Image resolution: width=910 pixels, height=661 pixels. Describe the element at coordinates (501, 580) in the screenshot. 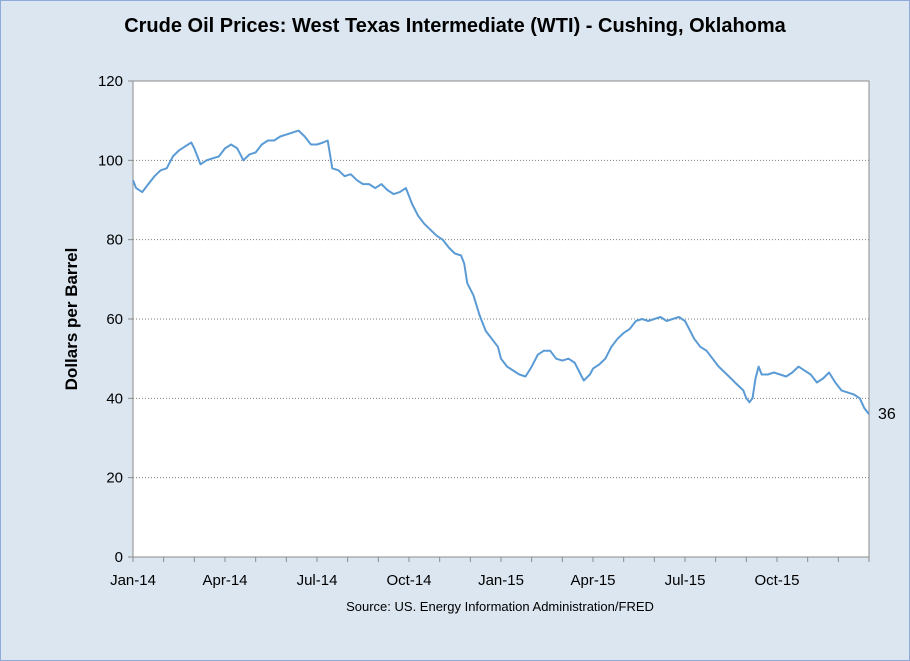

I see `x-tick-label: Jan-15` at that location.